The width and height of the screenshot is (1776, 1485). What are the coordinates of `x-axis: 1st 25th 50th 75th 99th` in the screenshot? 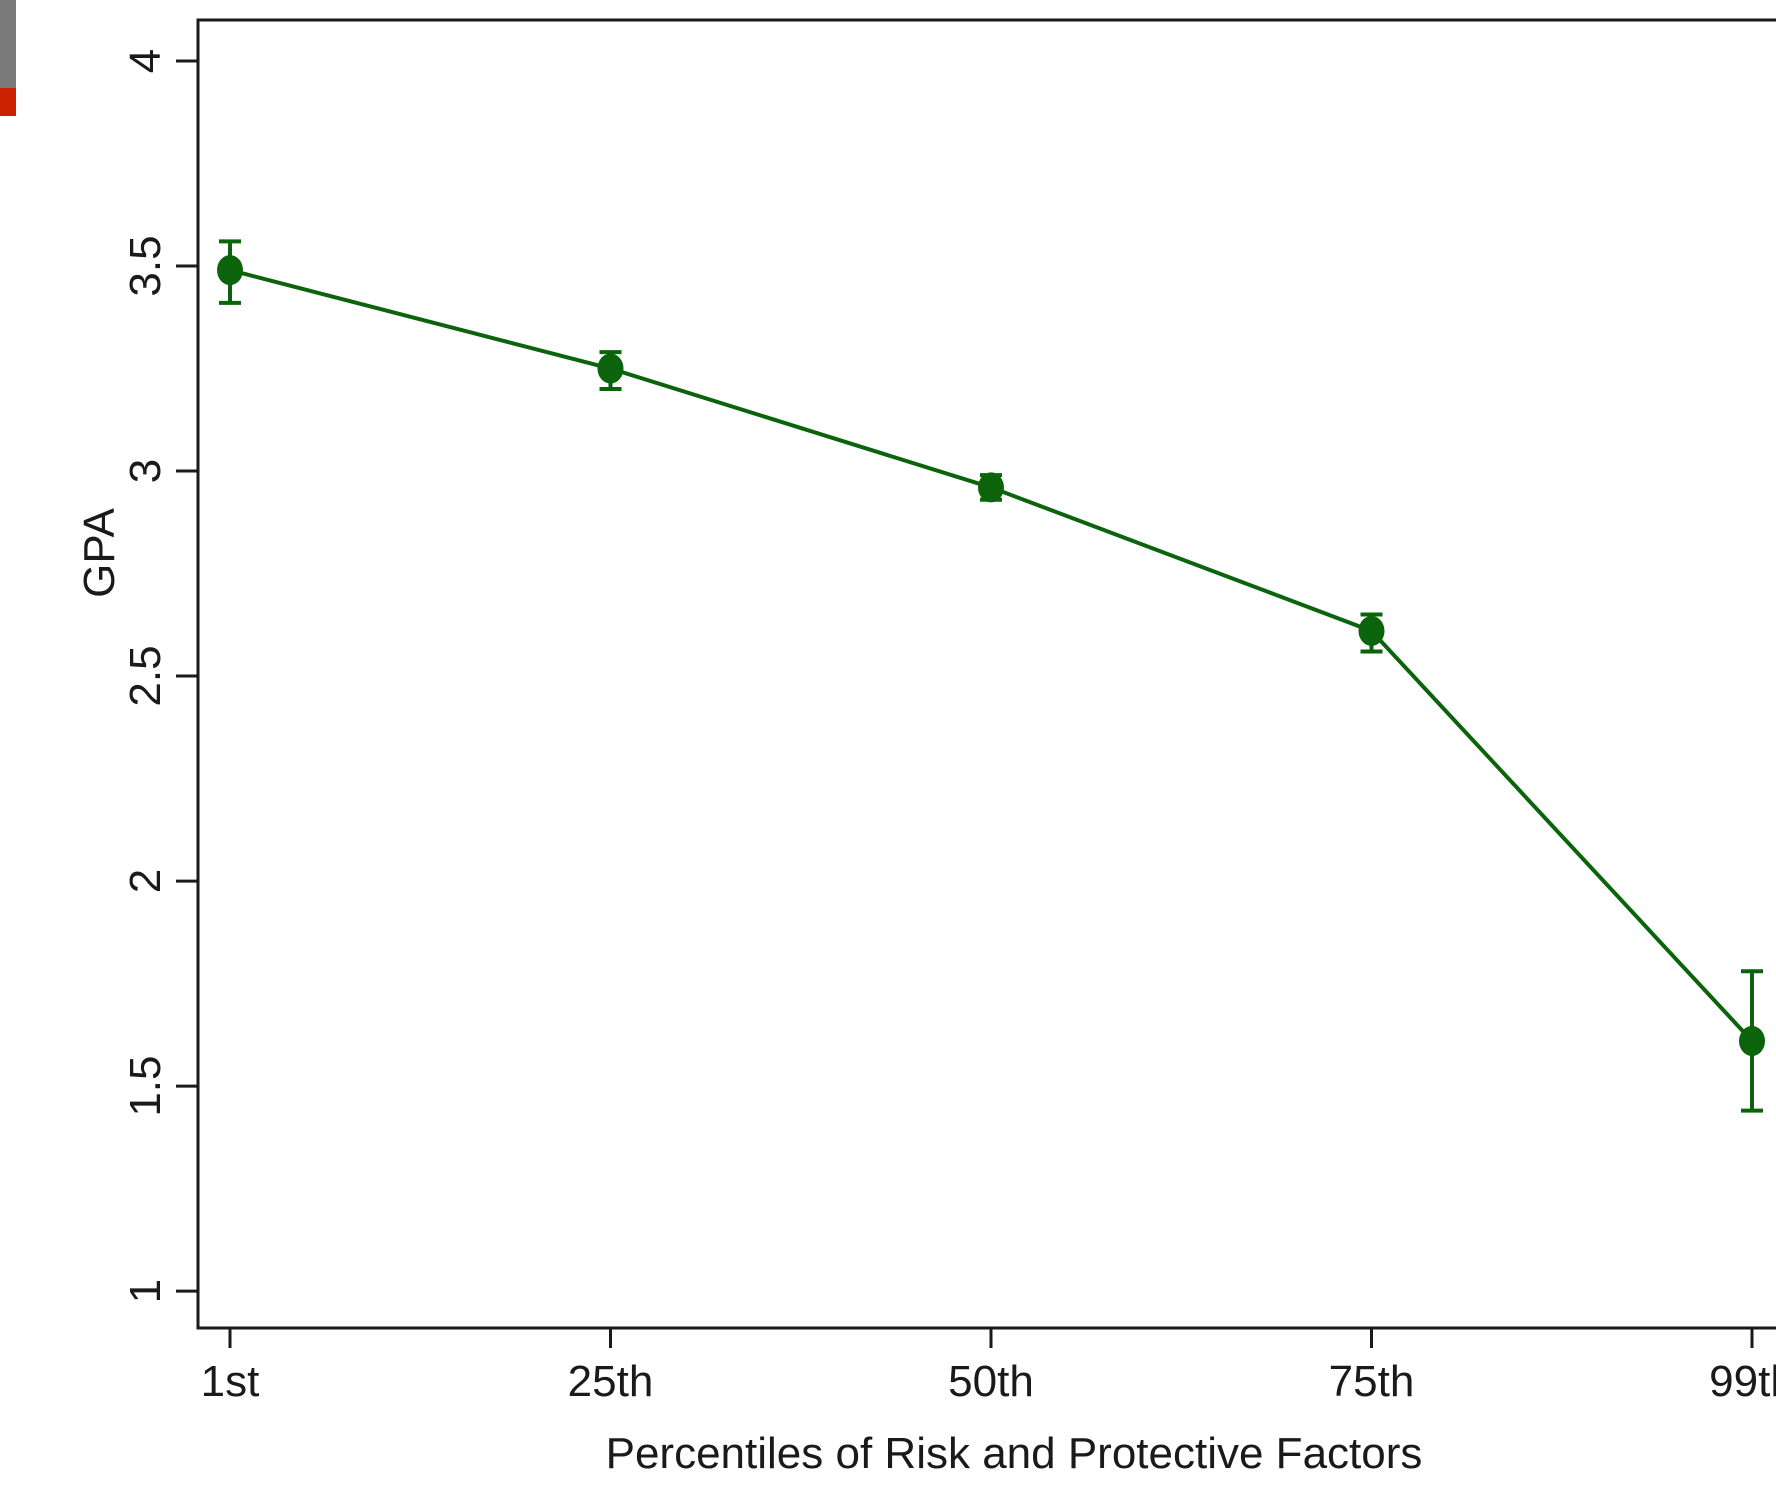 It's located at (988, 1367).